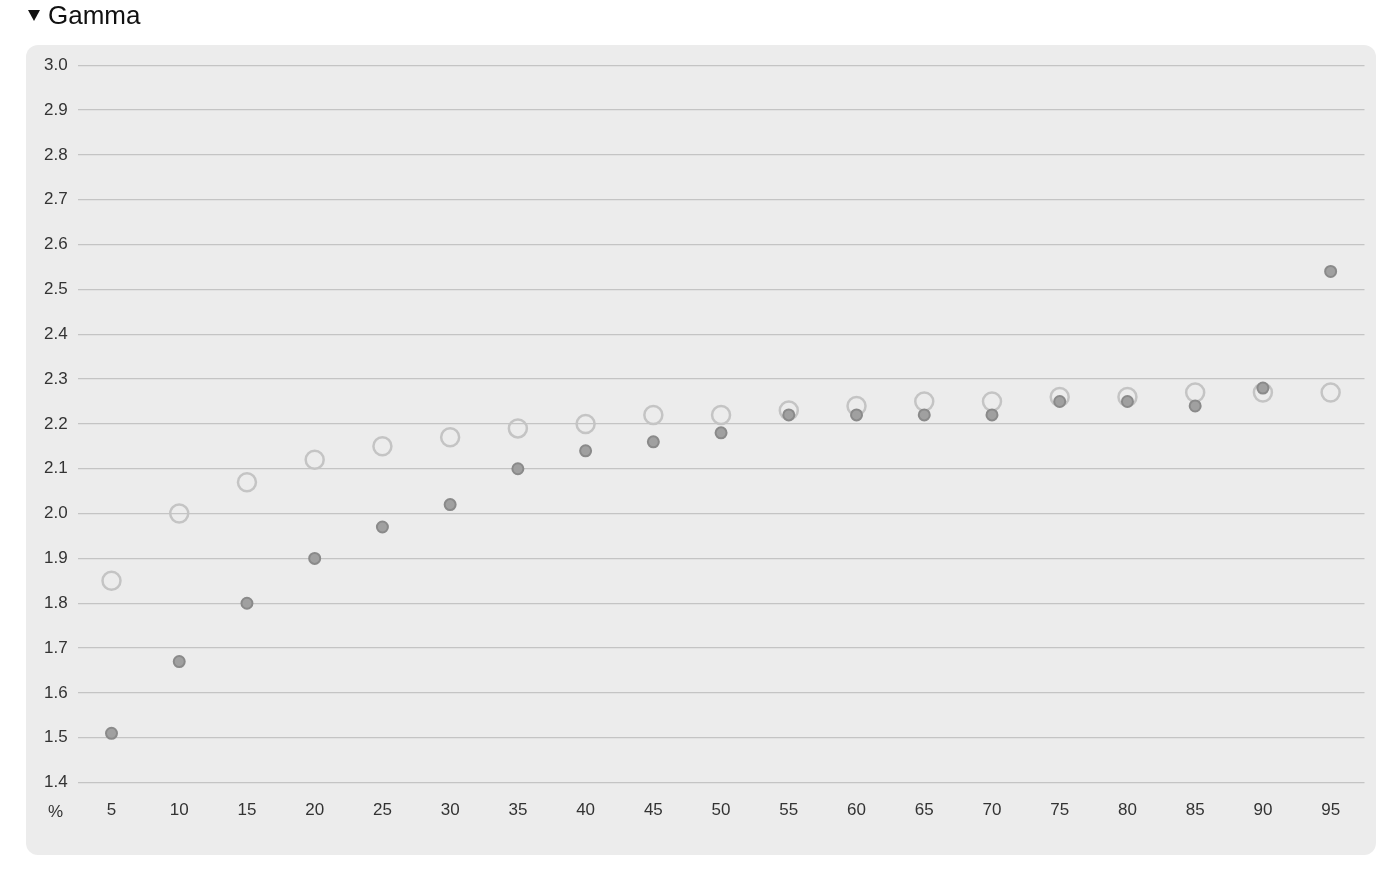  I want to click on chart-title: Gamma, so click(94, 15).